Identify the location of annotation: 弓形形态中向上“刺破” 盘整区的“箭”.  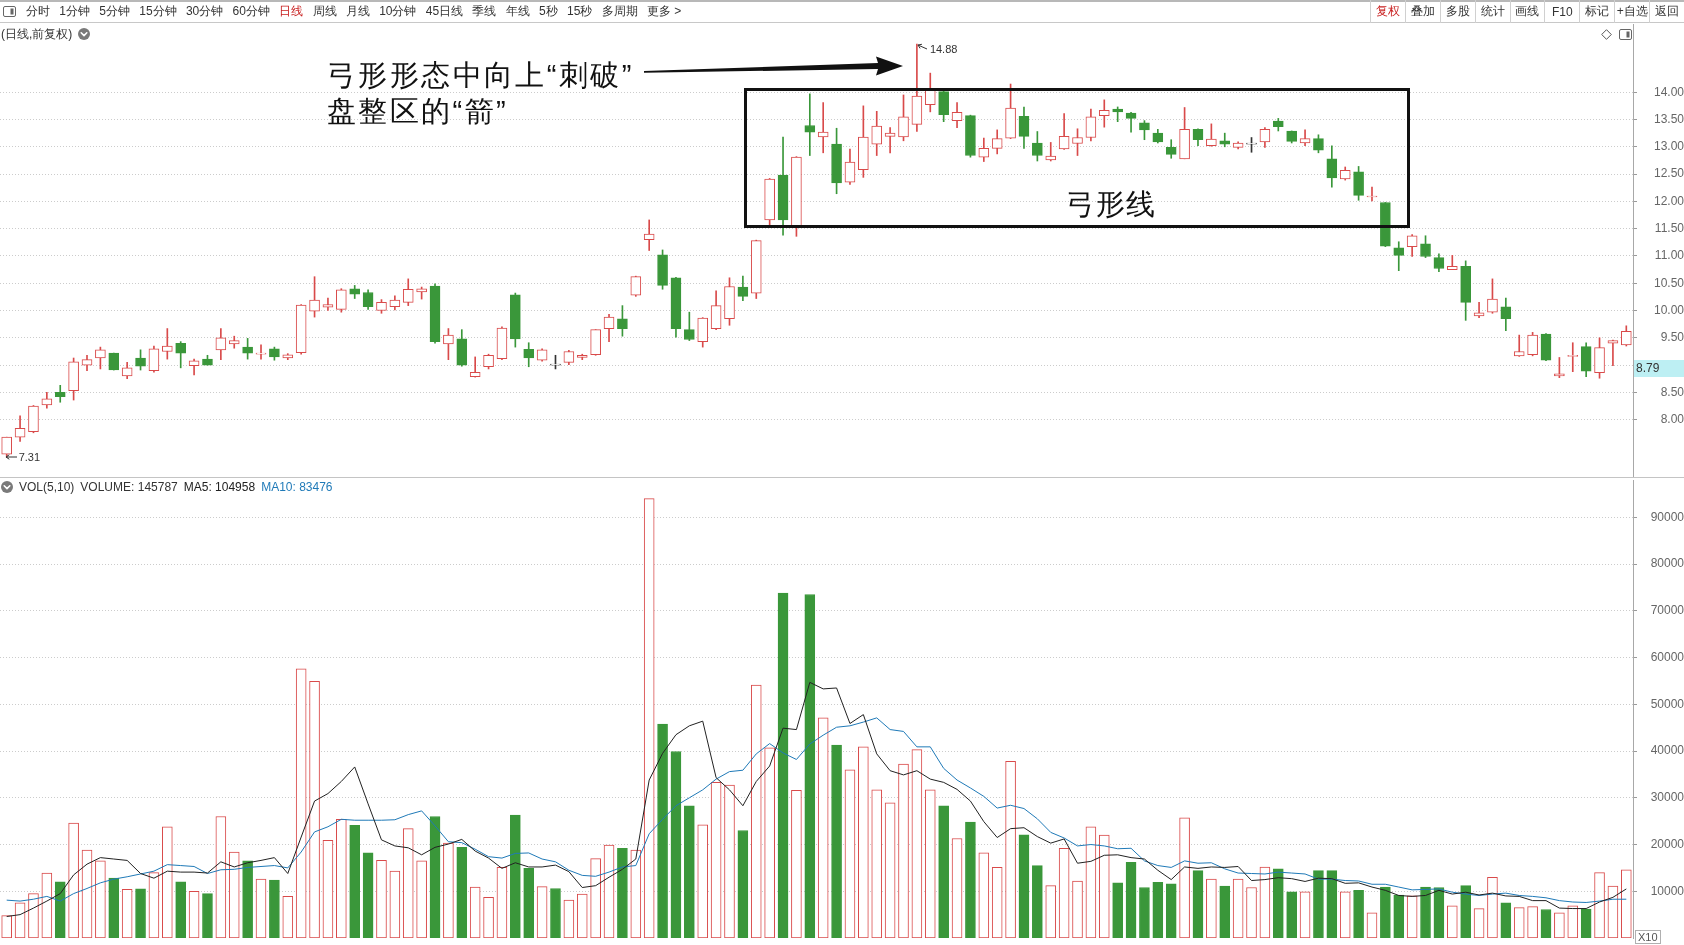
(480, 93).